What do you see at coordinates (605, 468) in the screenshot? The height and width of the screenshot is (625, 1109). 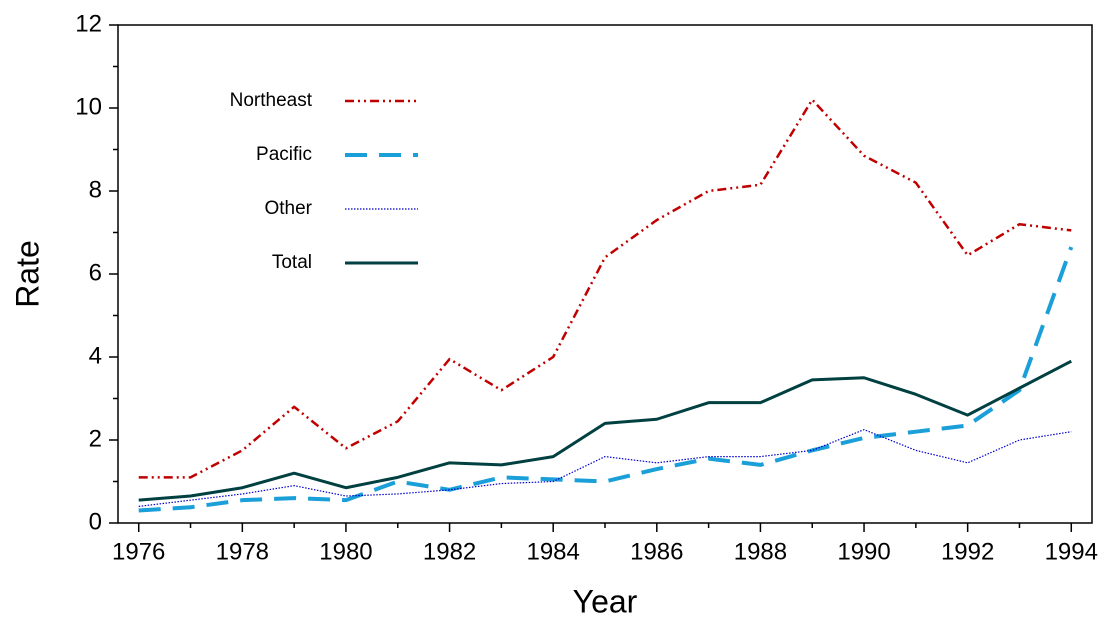 I see `line-series` at bounding box center [605, 468].